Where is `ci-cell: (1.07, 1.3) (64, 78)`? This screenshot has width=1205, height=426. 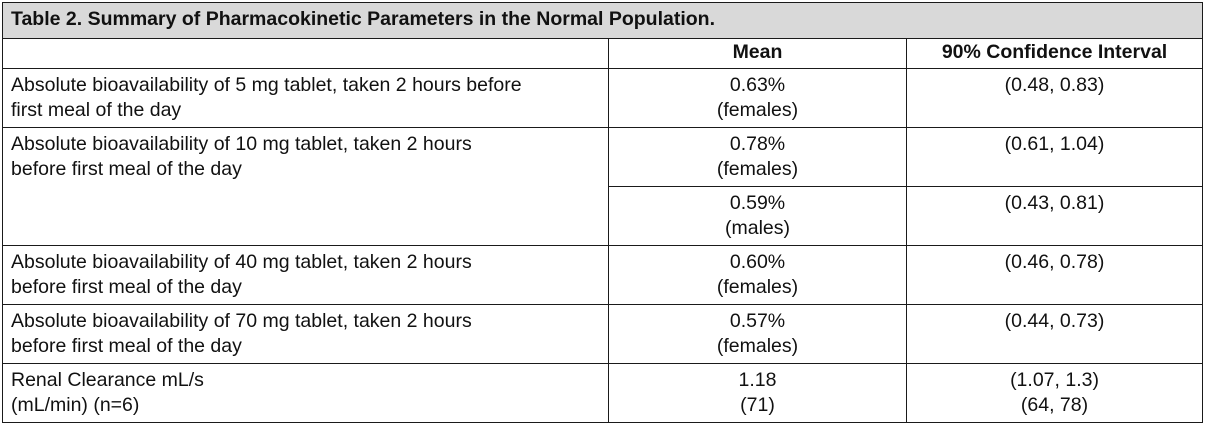 ci-cell: (1.07, 1.3) (64, 78) is located at coordinates (1054, 393).